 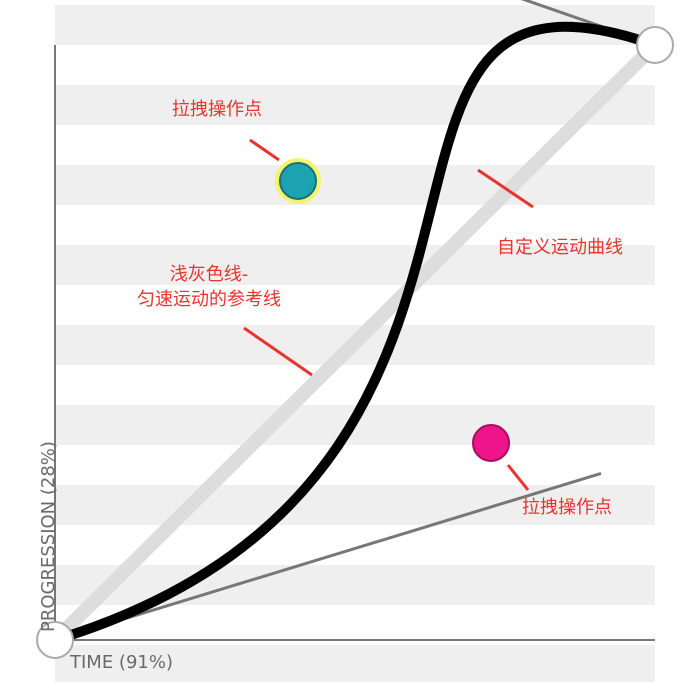 What do you see at coordinates (48, 536) in the screenshot?
I see `y-axis-label: PROGRESSION (28%)` at bounding box center [48, 536].